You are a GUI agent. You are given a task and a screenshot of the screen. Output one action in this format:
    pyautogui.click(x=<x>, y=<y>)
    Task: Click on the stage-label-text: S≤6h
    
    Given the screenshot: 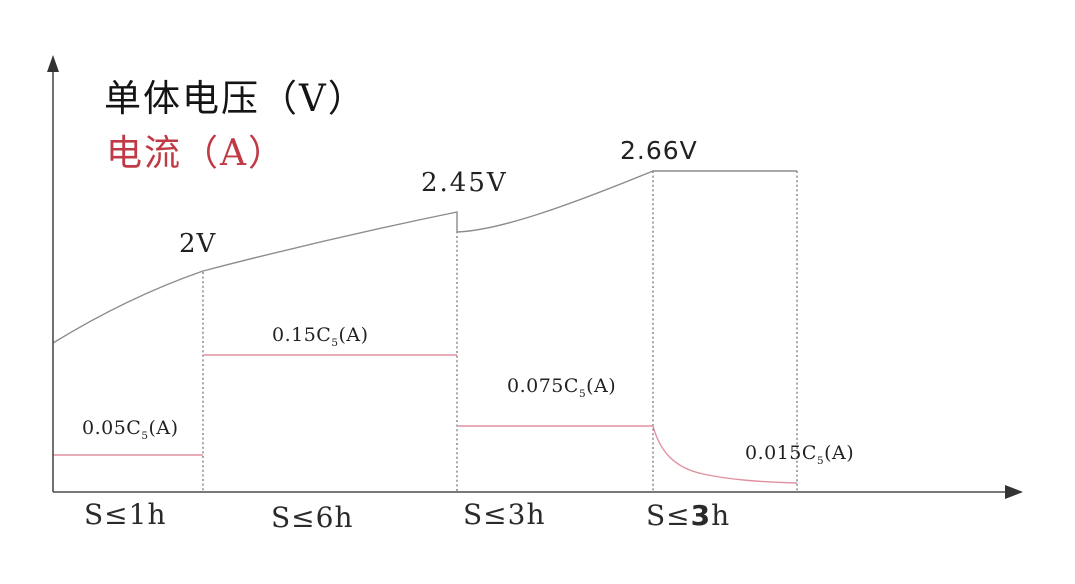 What is the action you would take?
    pyautogui.click(x=312, y=517)
    